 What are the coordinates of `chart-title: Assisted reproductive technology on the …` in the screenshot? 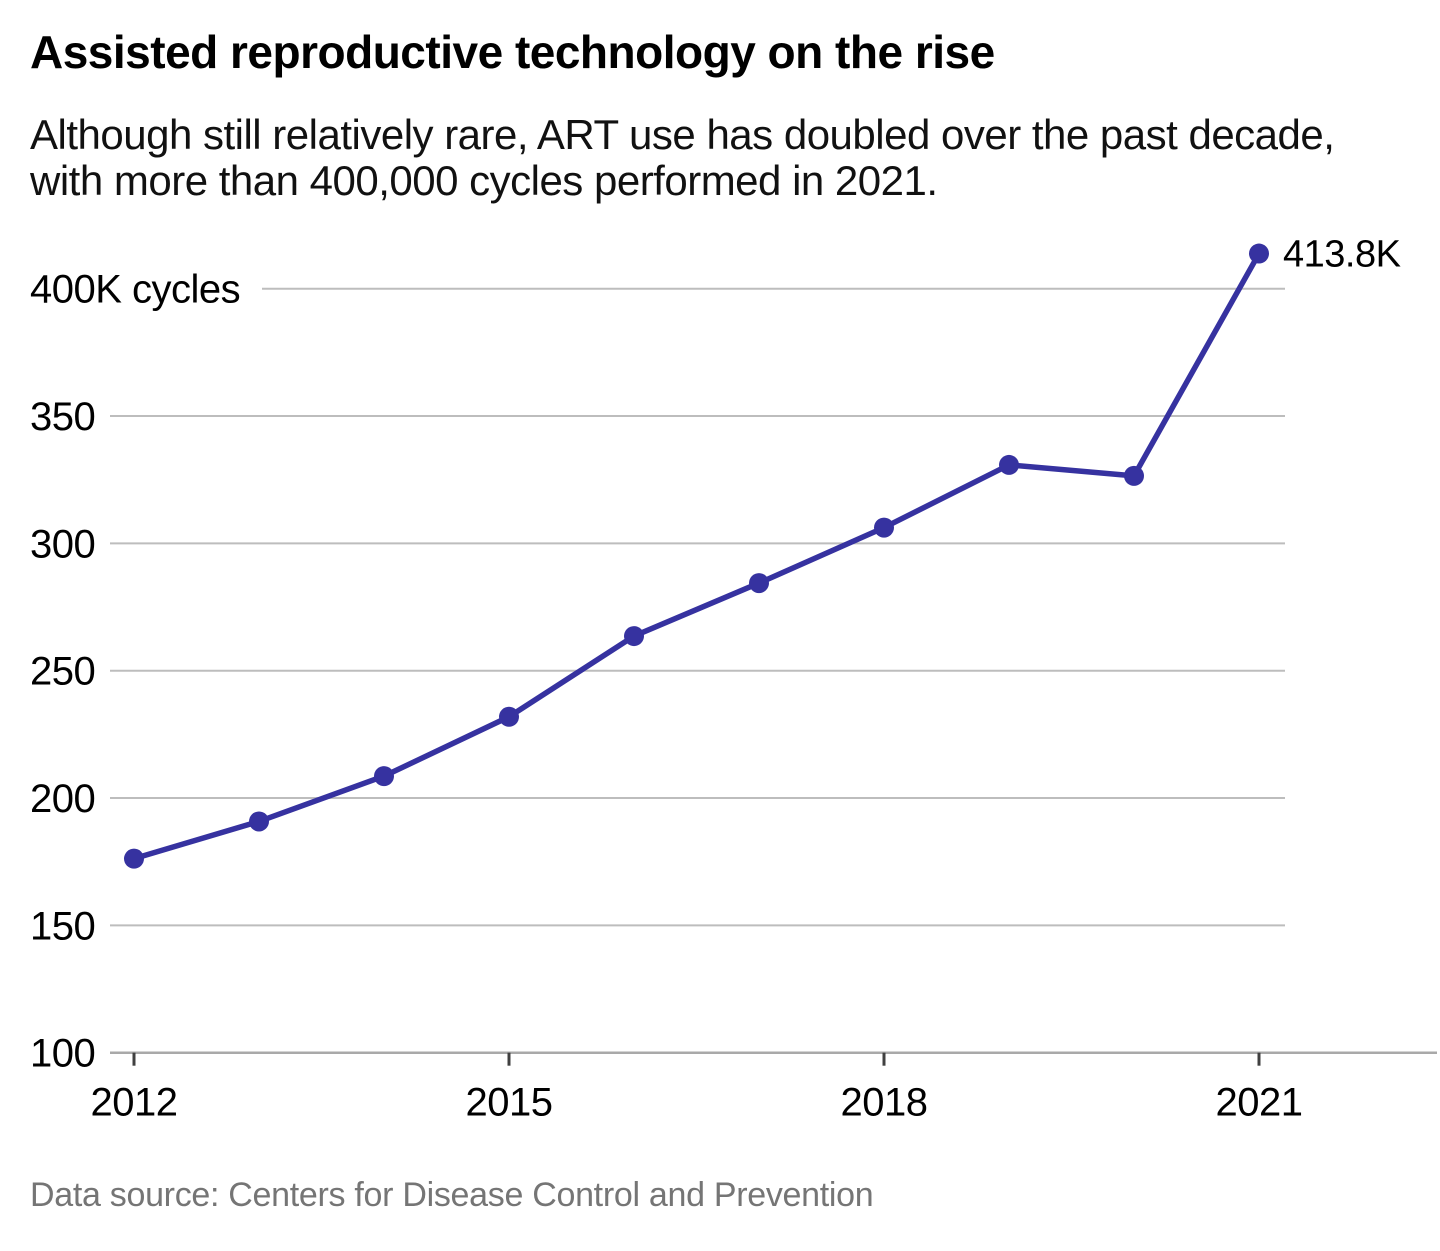 It's located at (512, 52).